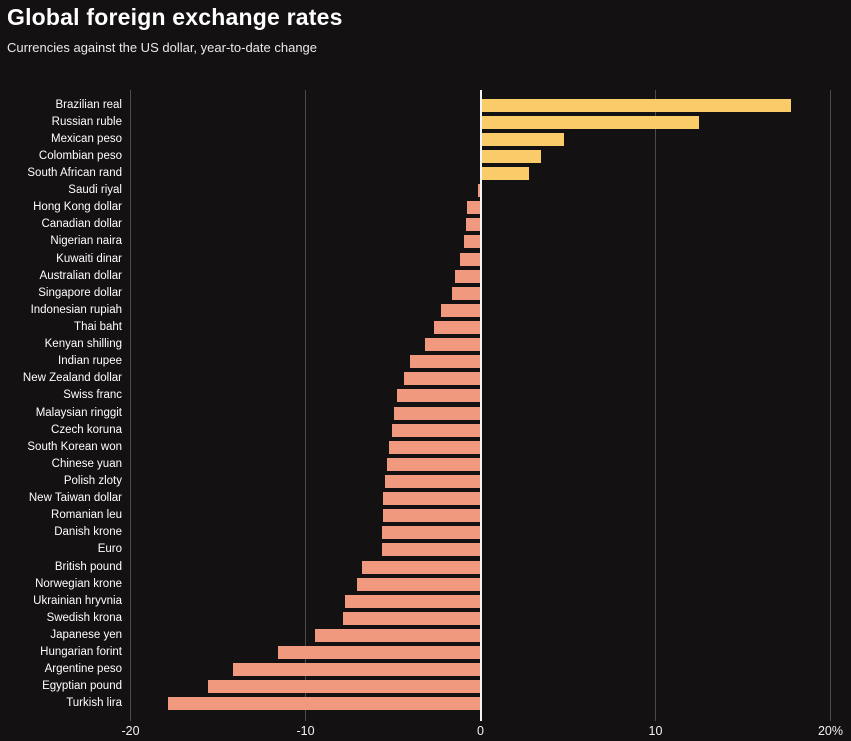 This screenshot has width=851, height=741. I want to click on bar-hong-kong-dollar, so click(473, 208).